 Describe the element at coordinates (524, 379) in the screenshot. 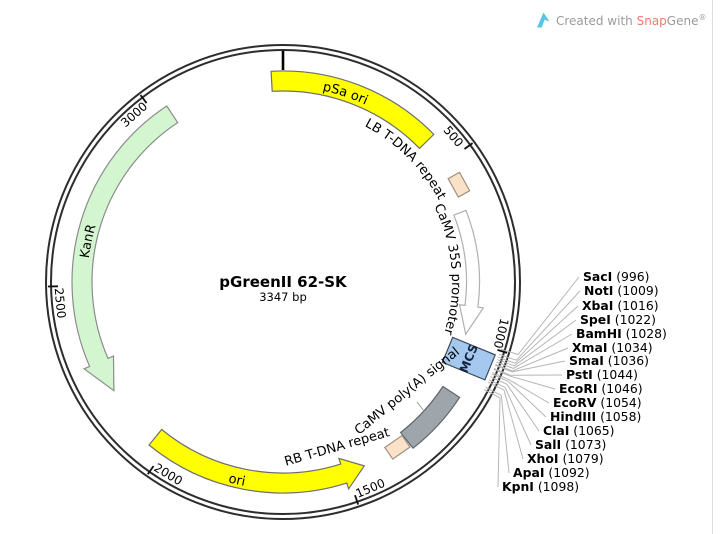

I see `enzyme-line-EcoRI` at that location.